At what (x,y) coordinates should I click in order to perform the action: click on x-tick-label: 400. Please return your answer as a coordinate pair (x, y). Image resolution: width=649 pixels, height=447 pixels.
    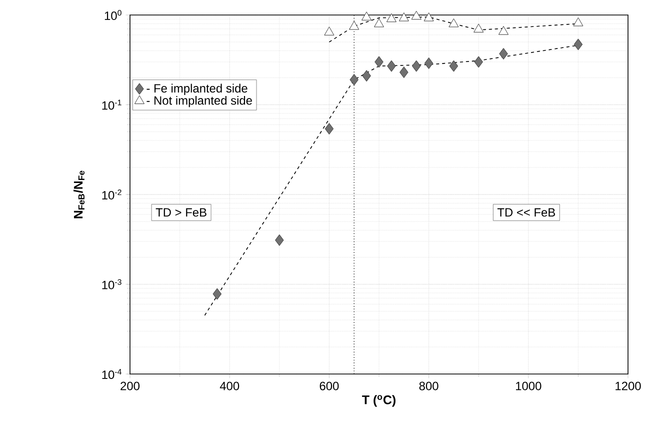
    Looking at the image, I should click on (230, 386).